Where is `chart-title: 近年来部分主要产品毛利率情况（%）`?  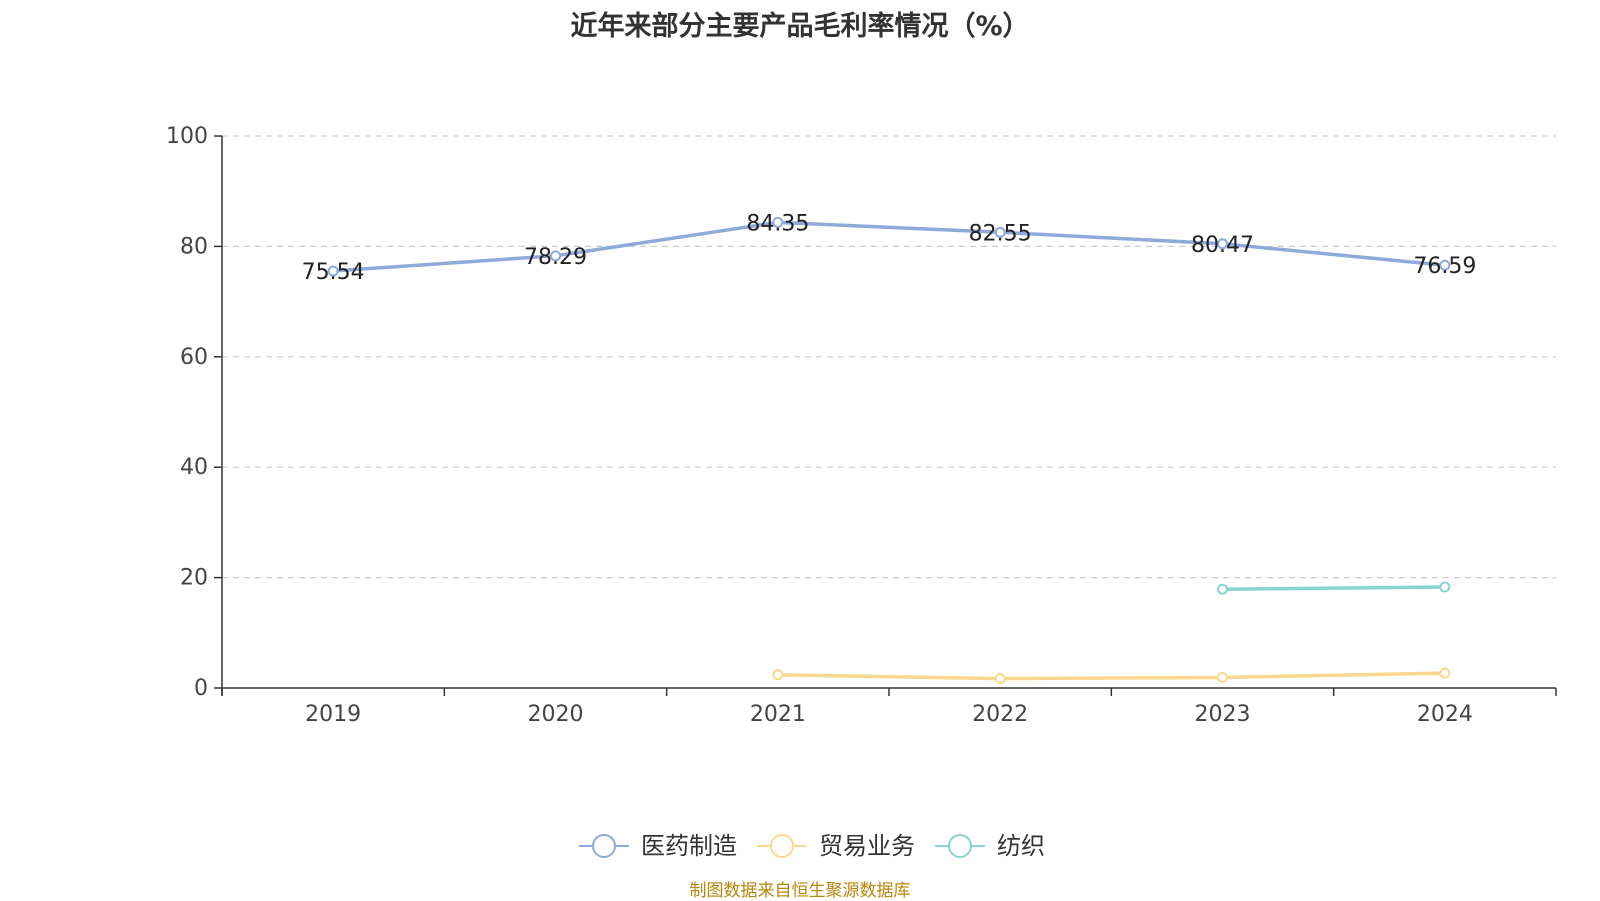 chart-title: 近年来部分主要产品毛利率情况（%） is located at coordinates (800, 26).